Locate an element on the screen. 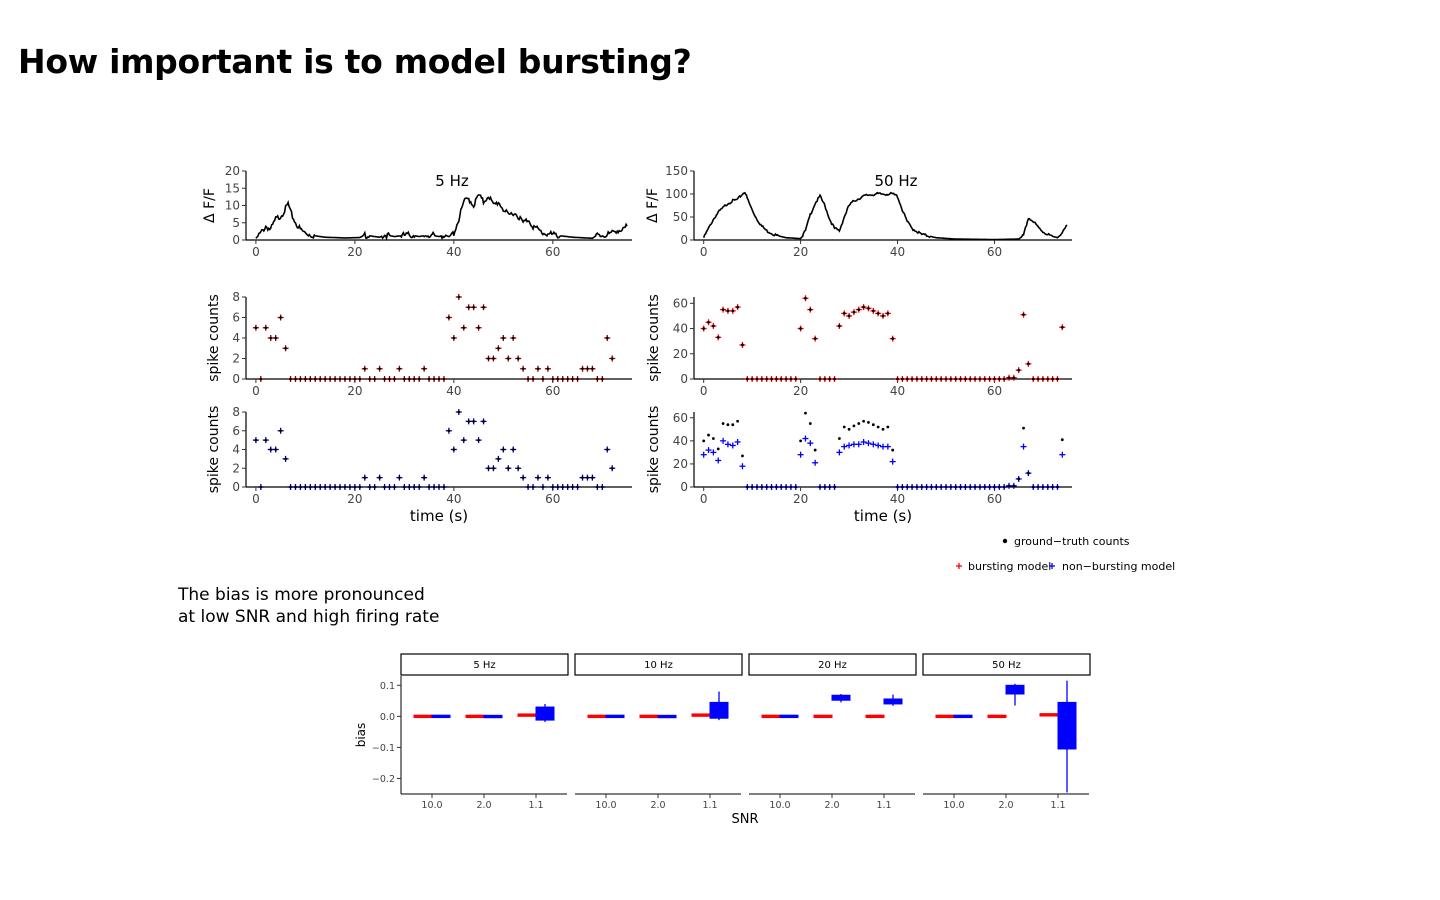 This screenshot has height=900, width=1440. x-axis-label: time (s) is located at coordinates (439, 516).